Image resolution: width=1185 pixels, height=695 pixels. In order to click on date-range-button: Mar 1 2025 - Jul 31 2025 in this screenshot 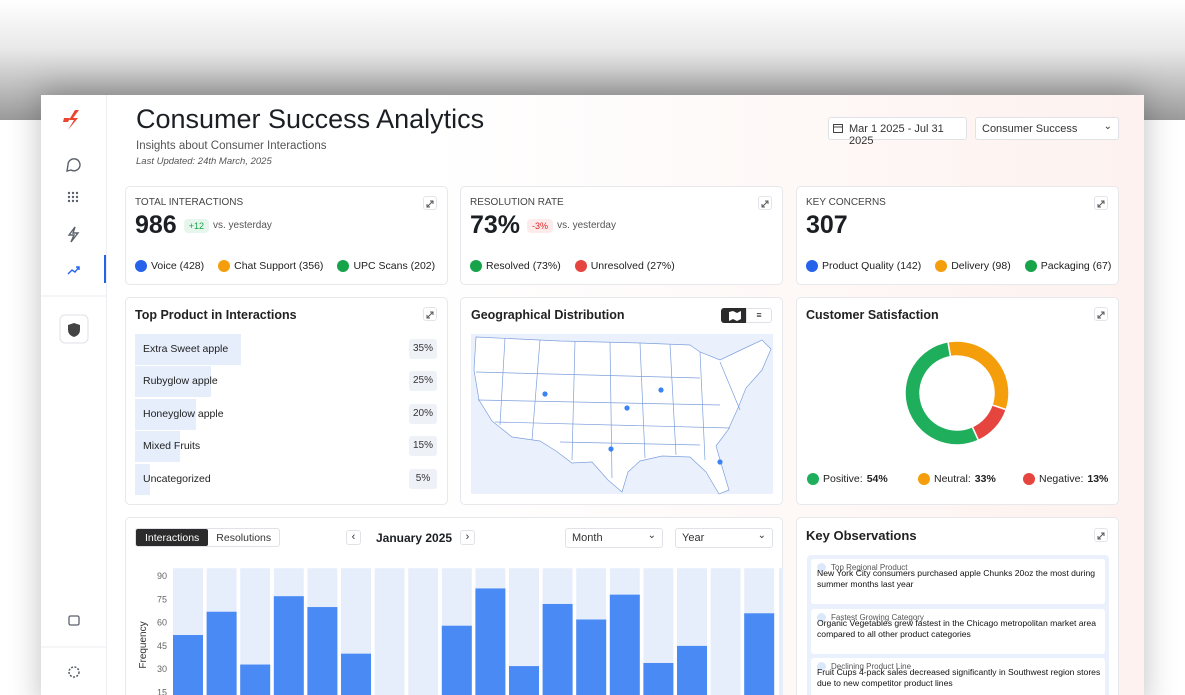, I will do `click(897, 132)`.